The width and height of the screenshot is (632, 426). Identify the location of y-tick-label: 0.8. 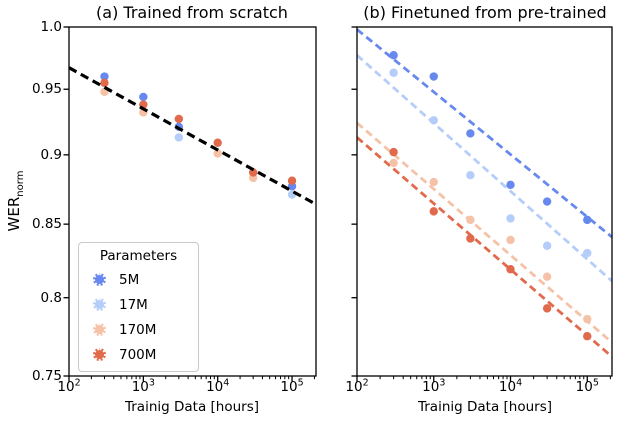
(51, 297).